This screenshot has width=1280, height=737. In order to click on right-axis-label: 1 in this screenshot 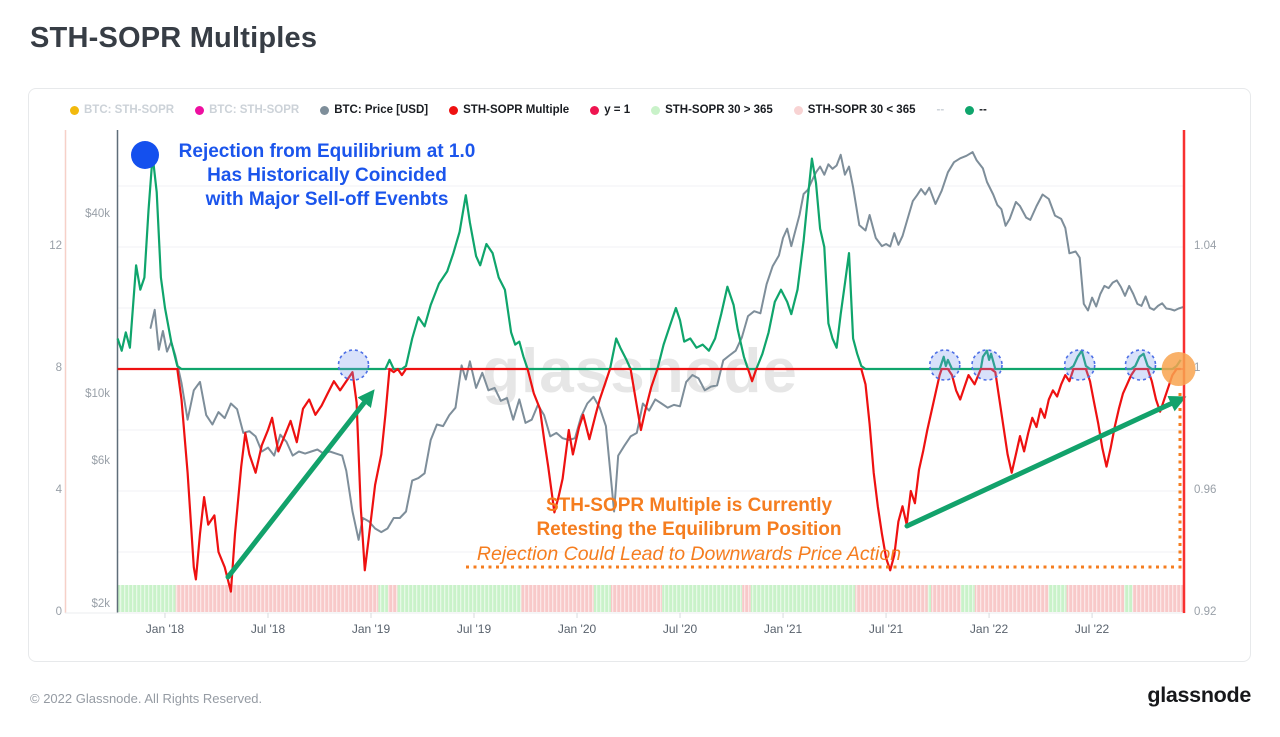, I will do `click(1197, 368)`.